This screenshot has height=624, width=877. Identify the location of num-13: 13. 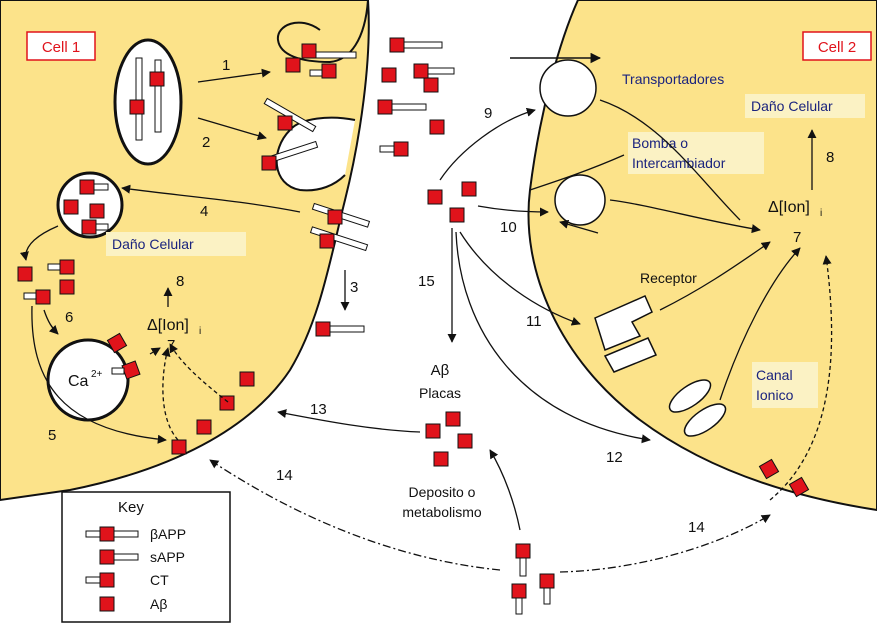
(318, 409).